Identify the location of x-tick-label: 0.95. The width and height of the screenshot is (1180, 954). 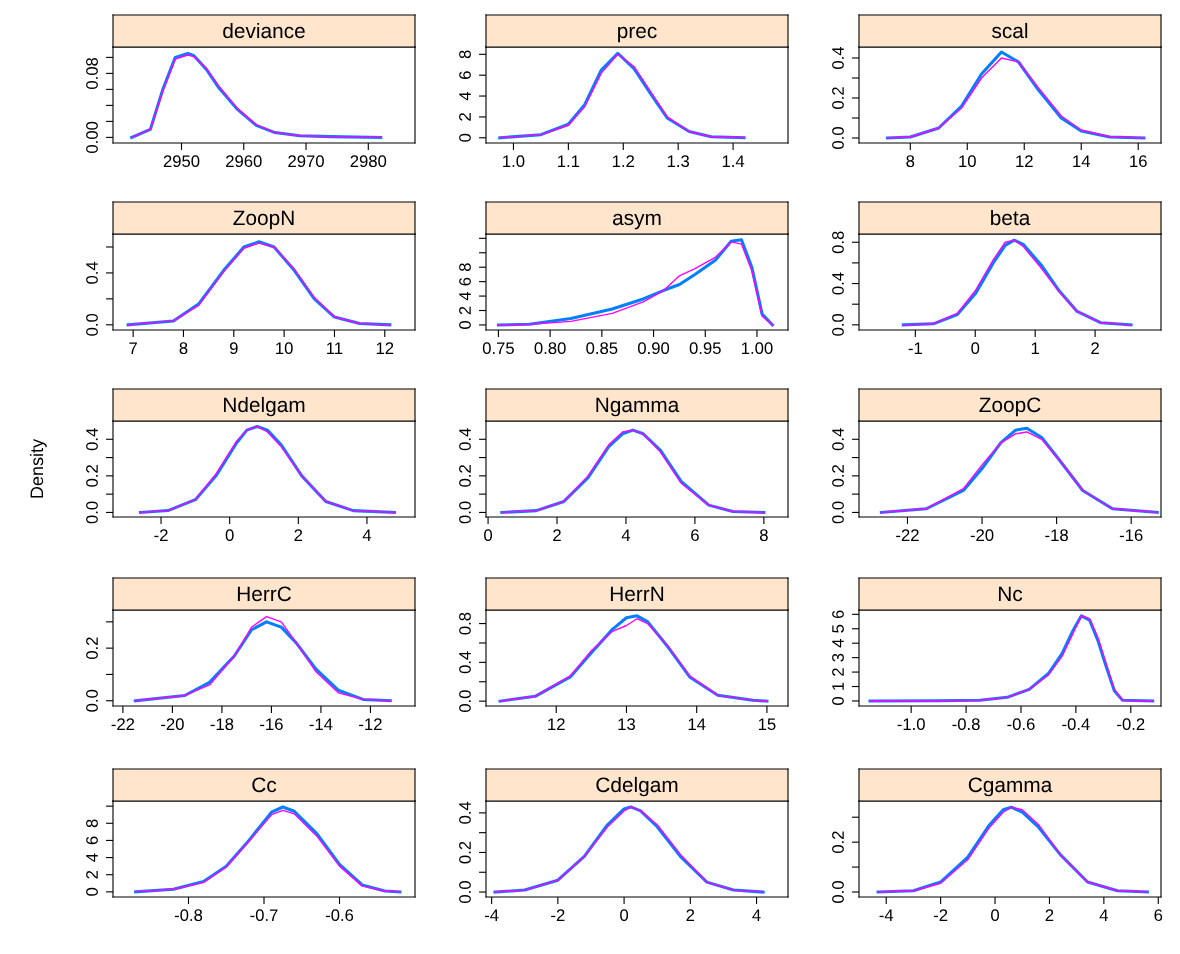
(705, 348).